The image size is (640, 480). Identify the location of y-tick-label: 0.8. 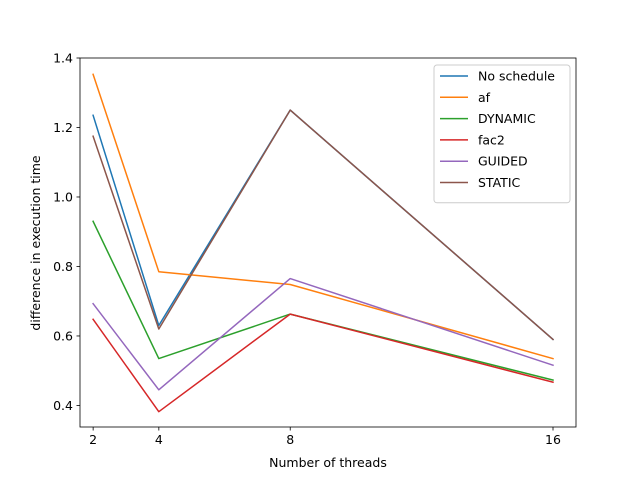
(63, 266).